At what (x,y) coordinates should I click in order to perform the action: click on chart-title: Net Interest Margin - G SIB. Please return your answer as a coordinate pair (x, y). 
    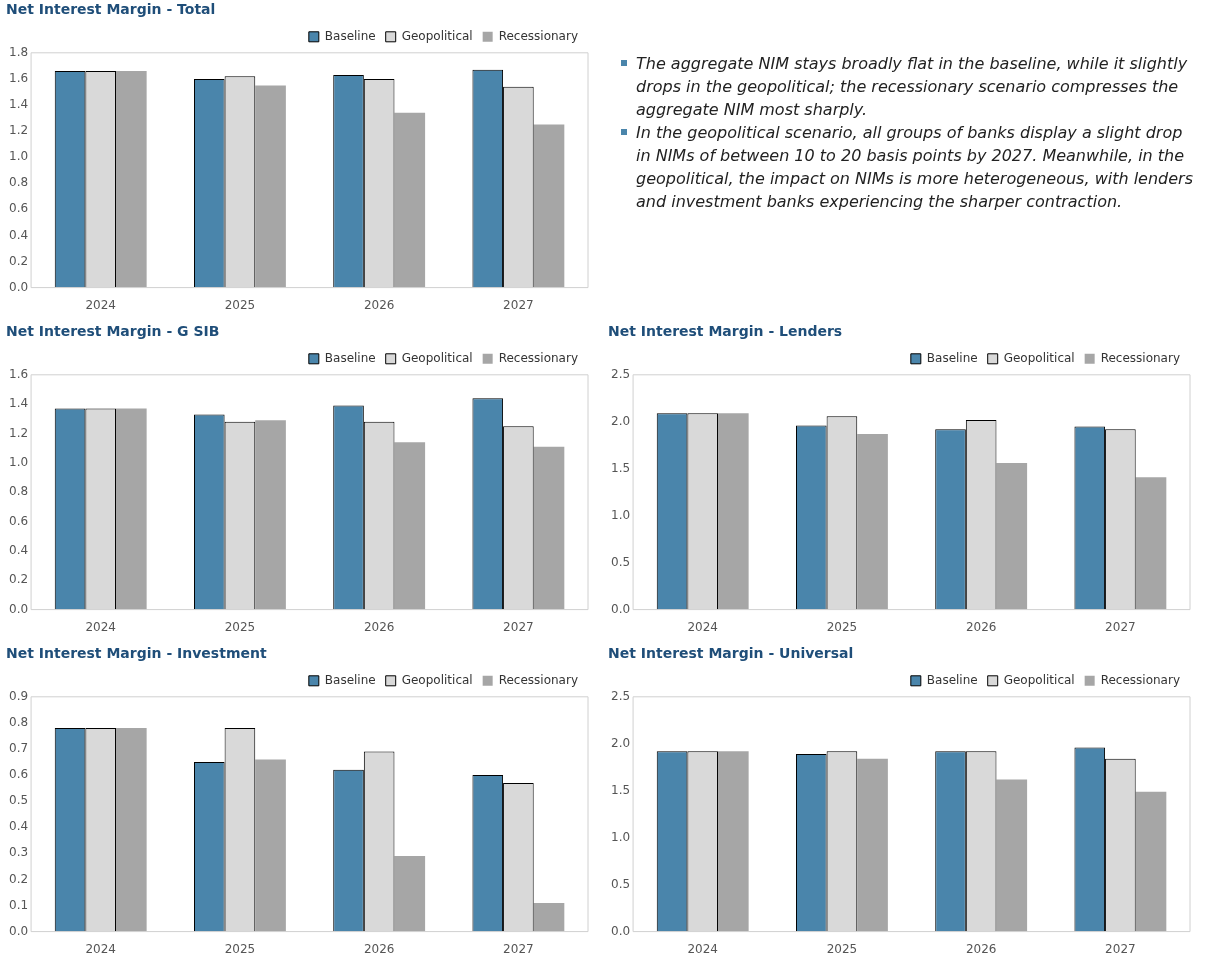
    Looking at the image, I should click on (113, 331).